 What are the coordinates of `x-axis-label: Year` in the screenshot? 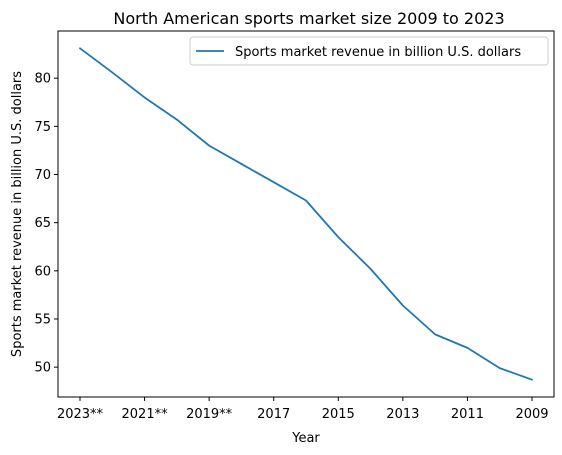 It's located at (305, 438).